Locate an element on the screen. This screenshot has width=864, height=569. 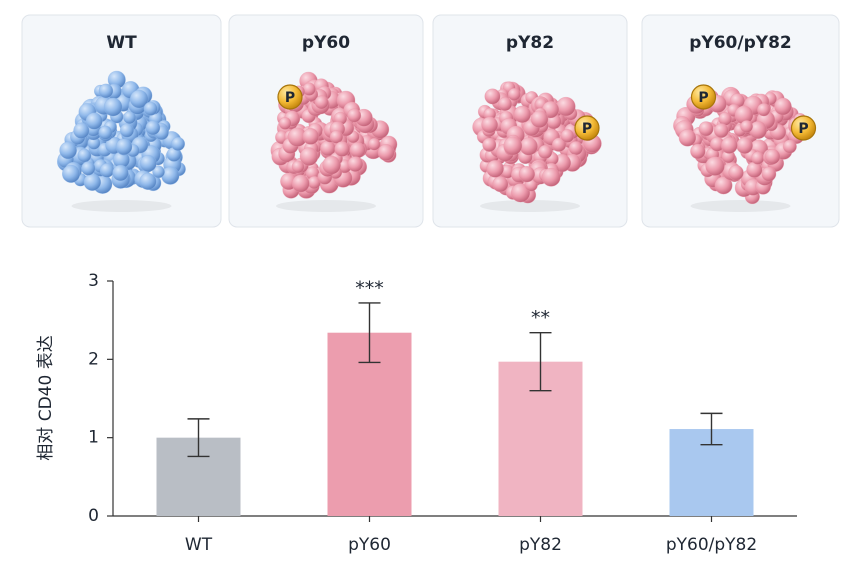
panel-label: pY60 is located at coordinates (326, 43).